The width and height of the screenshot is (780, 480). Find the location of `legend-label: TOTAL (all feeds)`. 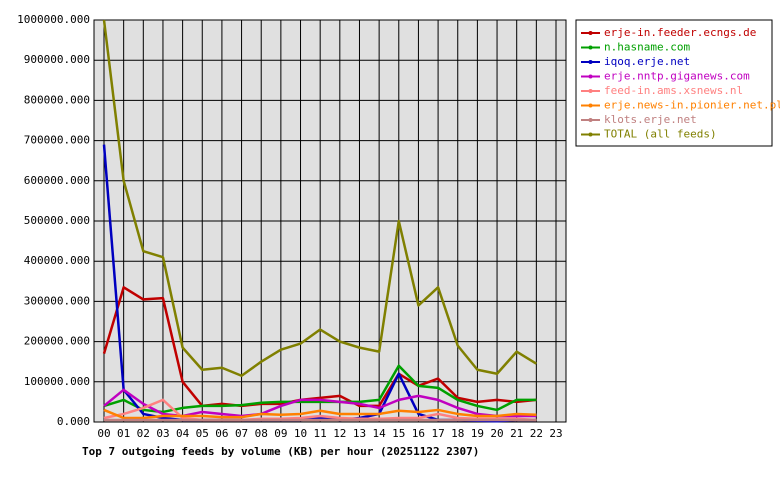

legend-label: TOTAL (all feeds) is located at coordinates (660, 134).